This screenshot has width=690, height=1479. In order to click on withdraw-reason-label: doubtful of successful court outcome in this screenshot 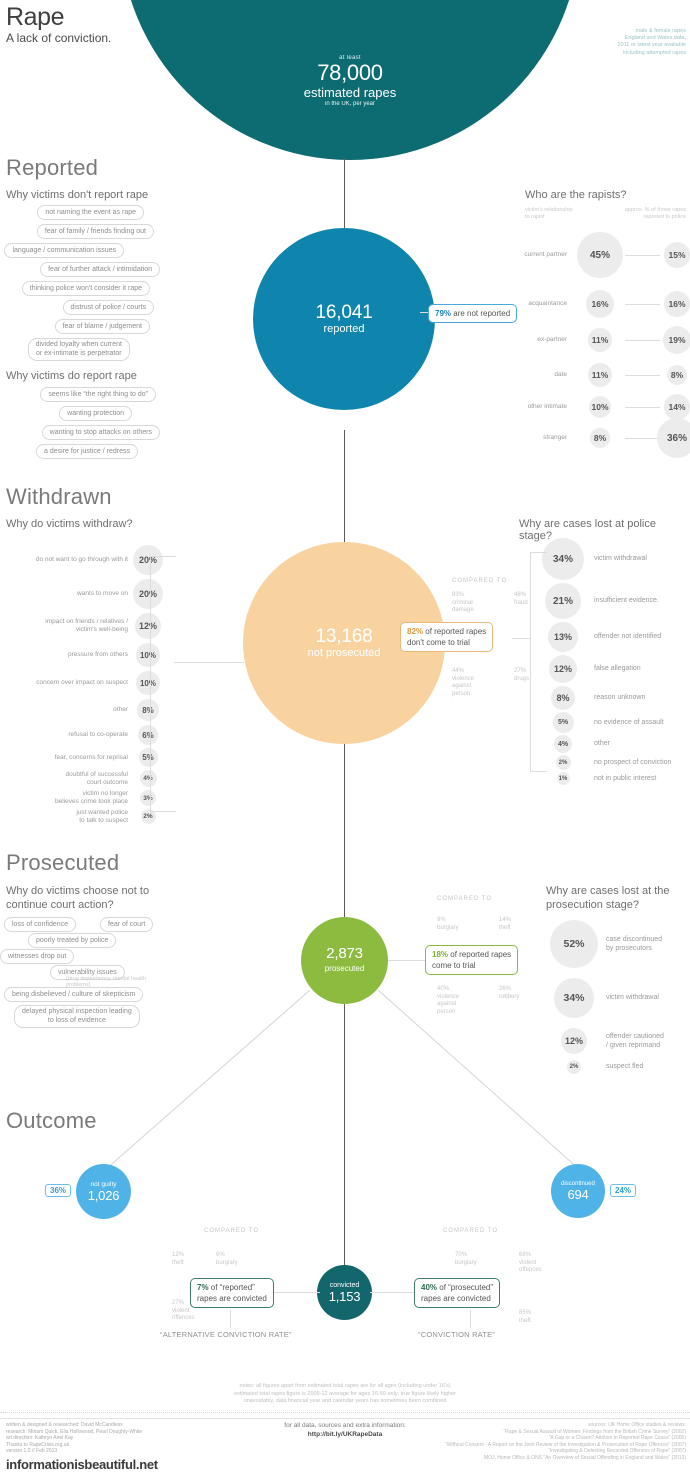, I will do `click(96, 778)`.